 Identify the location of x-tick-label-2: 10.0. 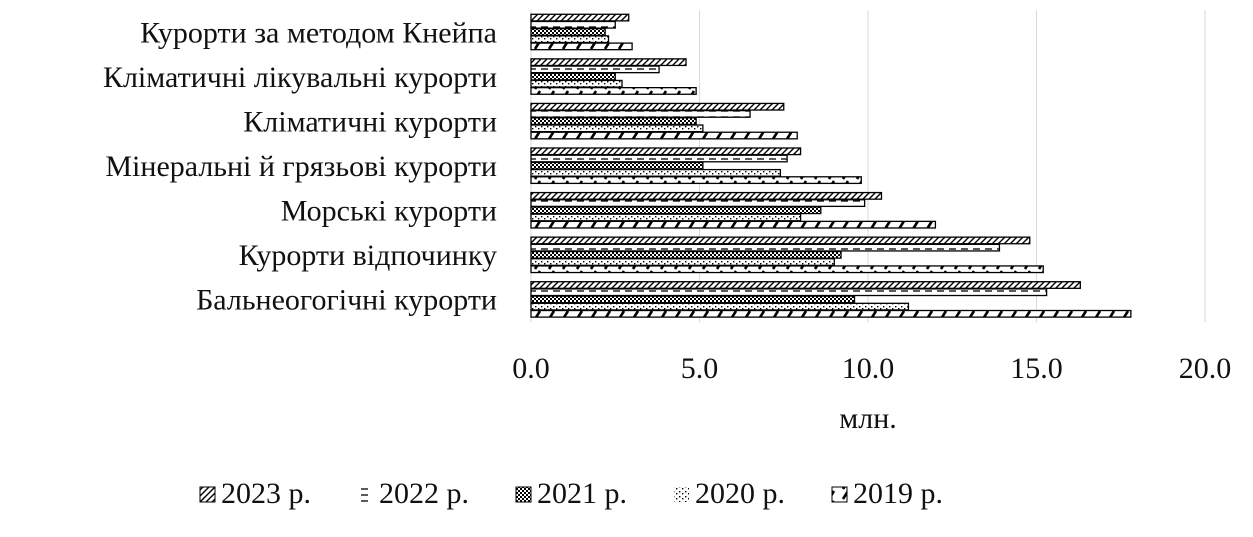
(868, 368).